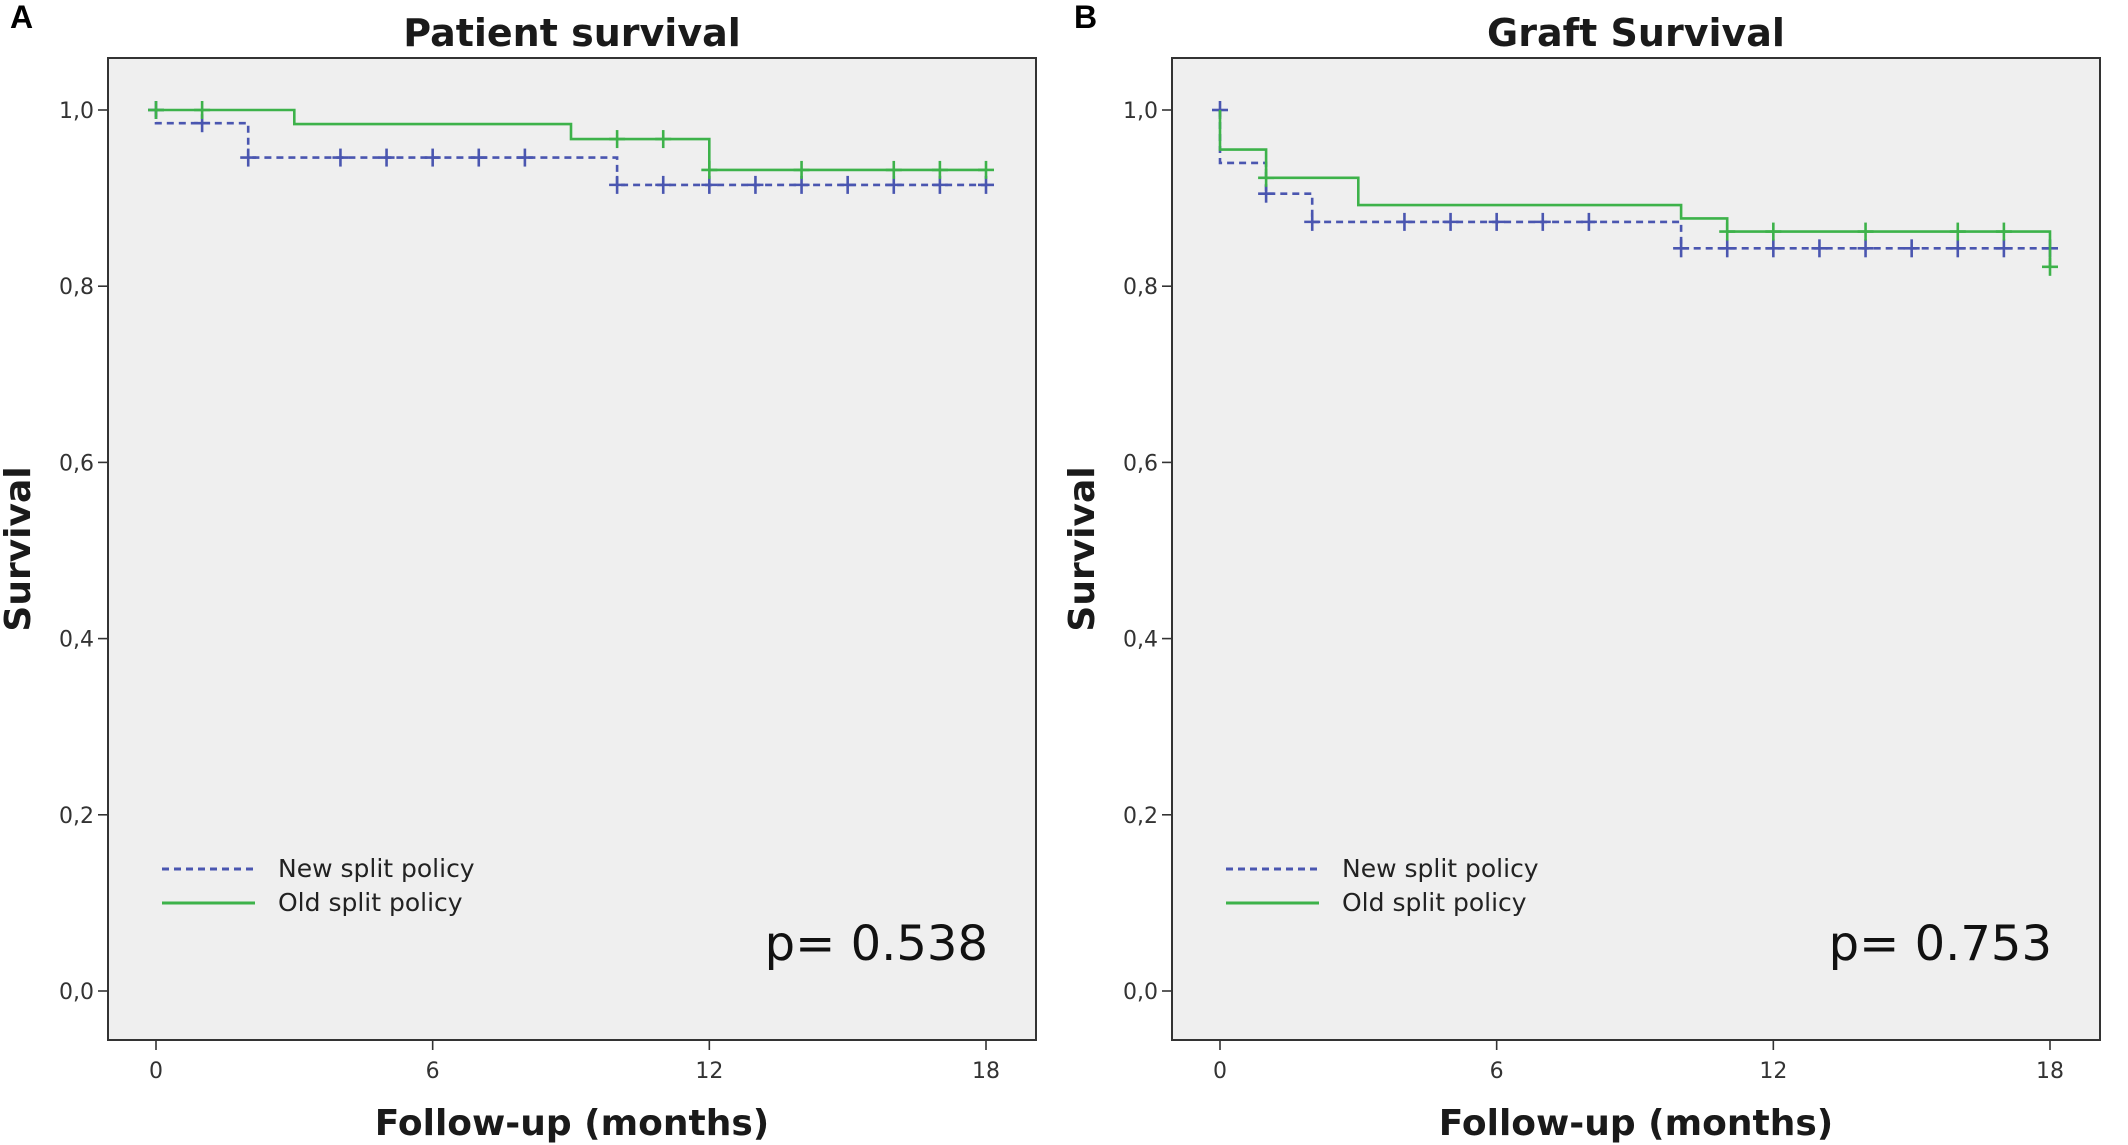  I want to click on p-value-annotation: p= 0.538, so click(876, 944).